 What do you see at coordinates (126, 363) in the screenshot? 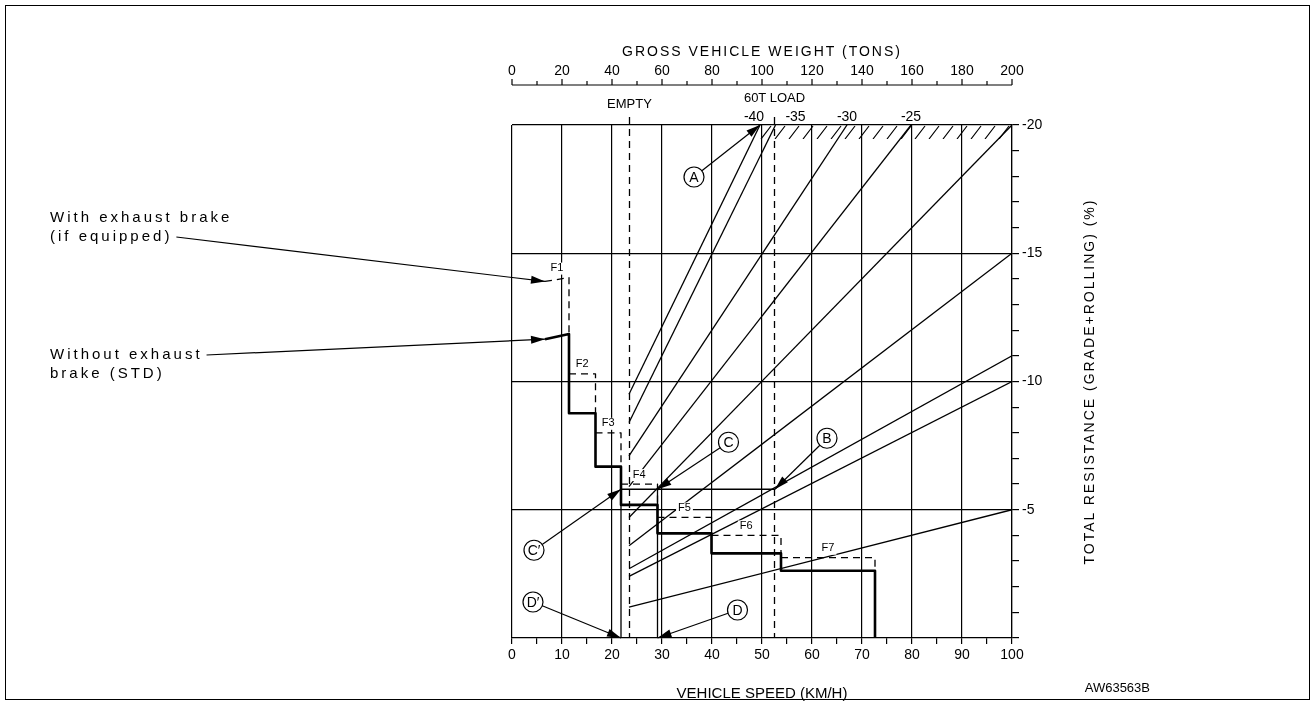
I see `text: Without exhaust brake (STD)` at bounding box center [126, 363].